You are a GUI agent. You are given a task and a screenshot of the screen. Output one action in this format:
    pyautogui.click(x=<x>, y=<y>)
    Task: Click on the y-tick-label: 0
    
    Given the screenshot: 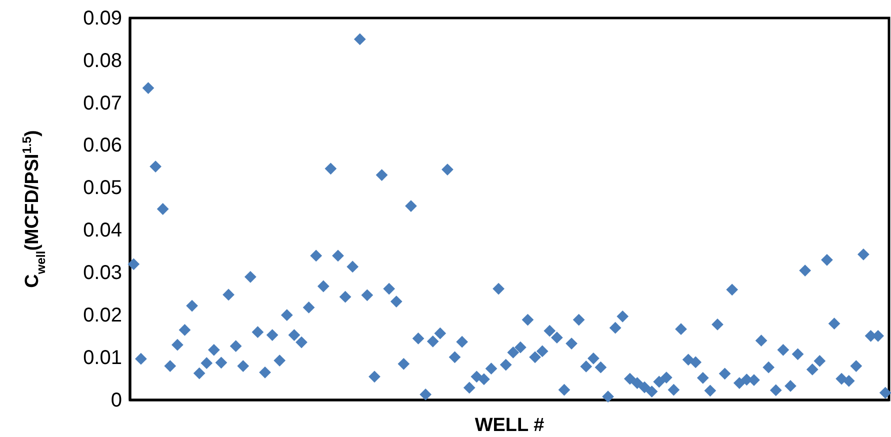 What is the action you would take?
    pyautogui.click(x=116, y=400)
    